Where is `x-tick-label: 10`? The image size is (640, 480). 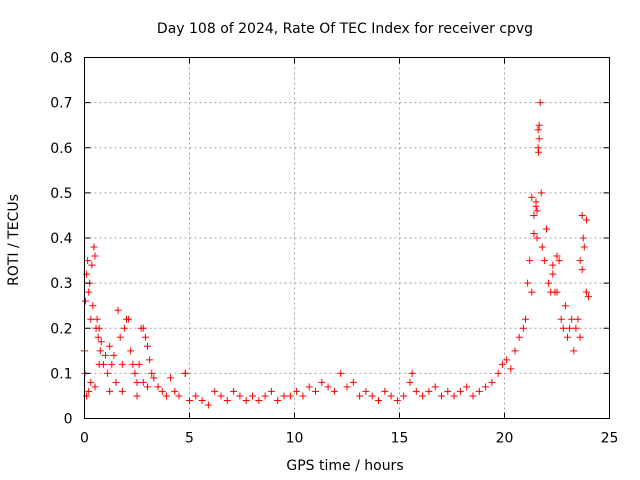
x-tick-label: 10 is located at coordinates (295, 439).